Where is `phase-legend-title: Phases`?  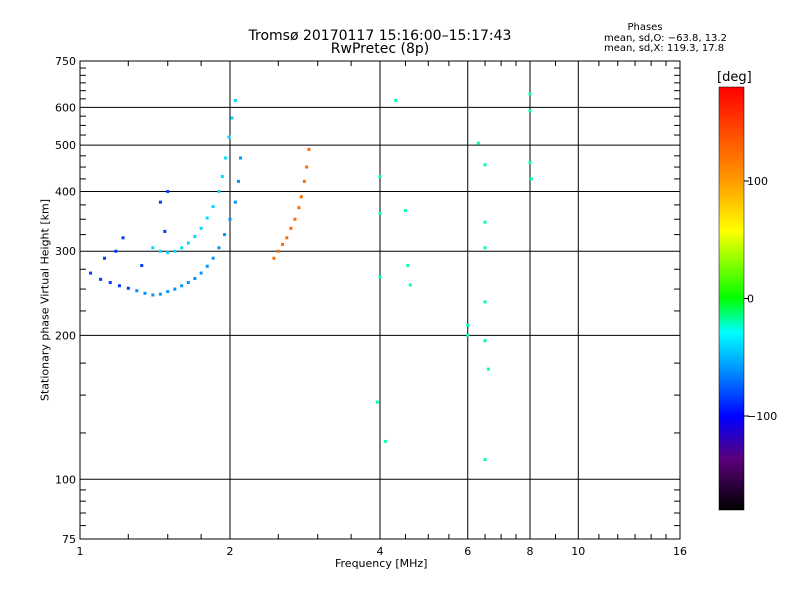
phase-legend-title: Phases is located at coordinates (645, 27).